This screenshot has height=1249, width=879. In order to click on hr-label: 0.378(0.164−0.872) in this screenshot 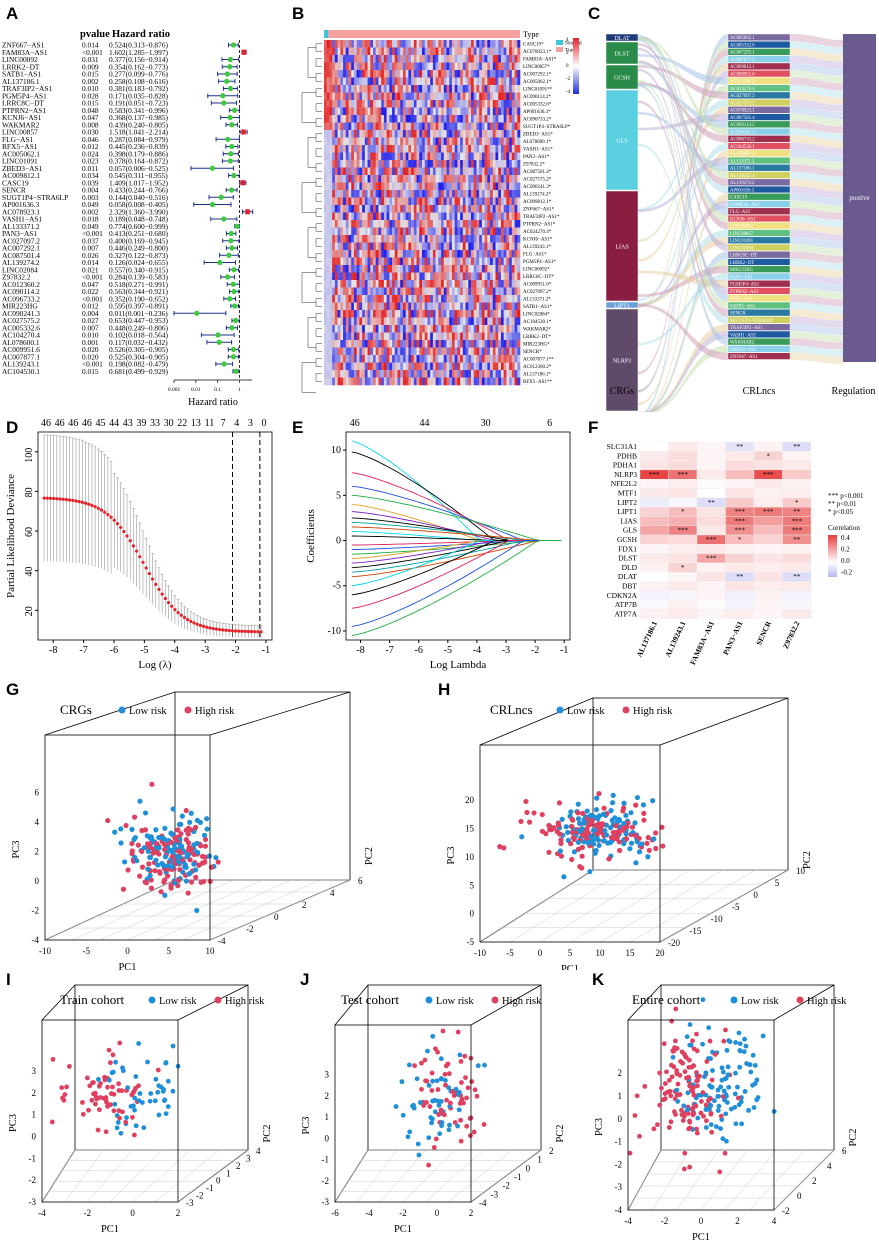, I will do `click(139, 161)`.